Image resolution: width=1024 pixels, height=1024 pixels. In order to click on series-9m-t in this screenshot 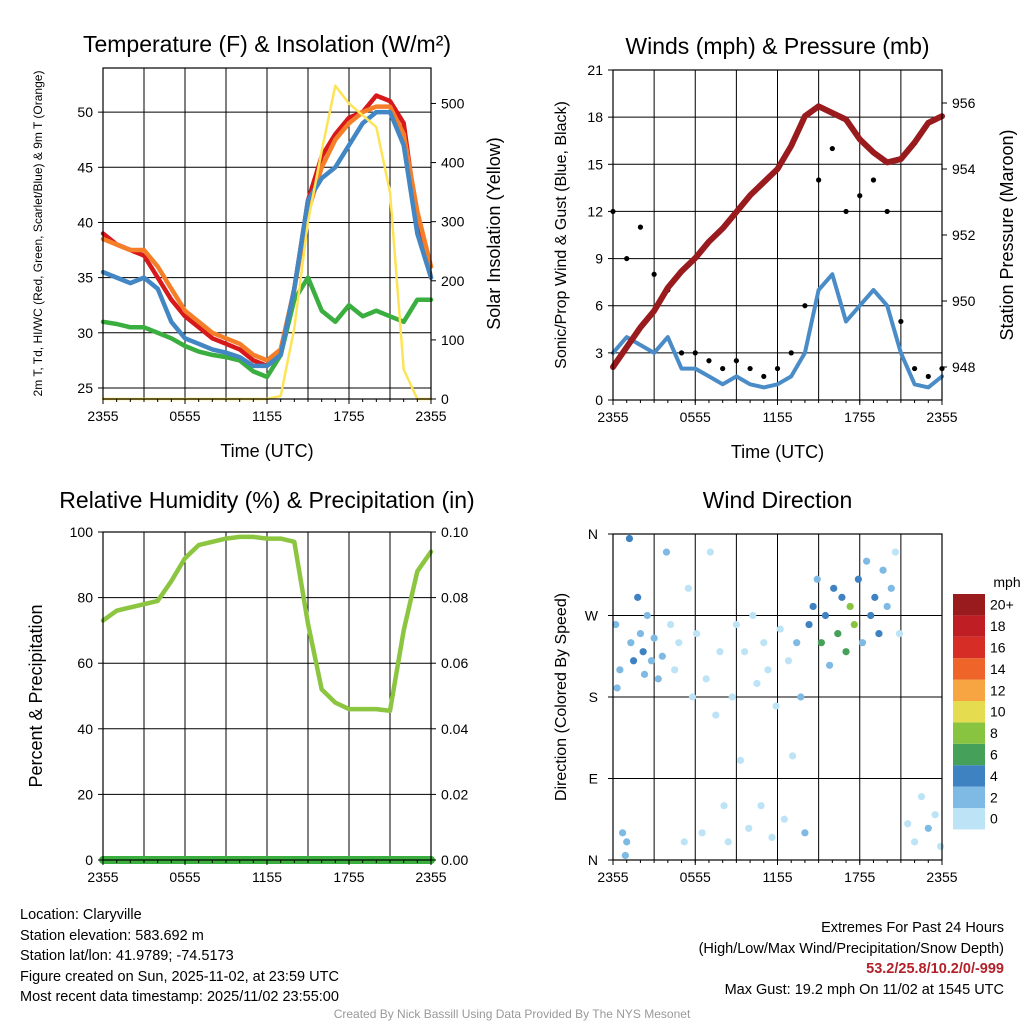, I will do `click(267, 233)`.